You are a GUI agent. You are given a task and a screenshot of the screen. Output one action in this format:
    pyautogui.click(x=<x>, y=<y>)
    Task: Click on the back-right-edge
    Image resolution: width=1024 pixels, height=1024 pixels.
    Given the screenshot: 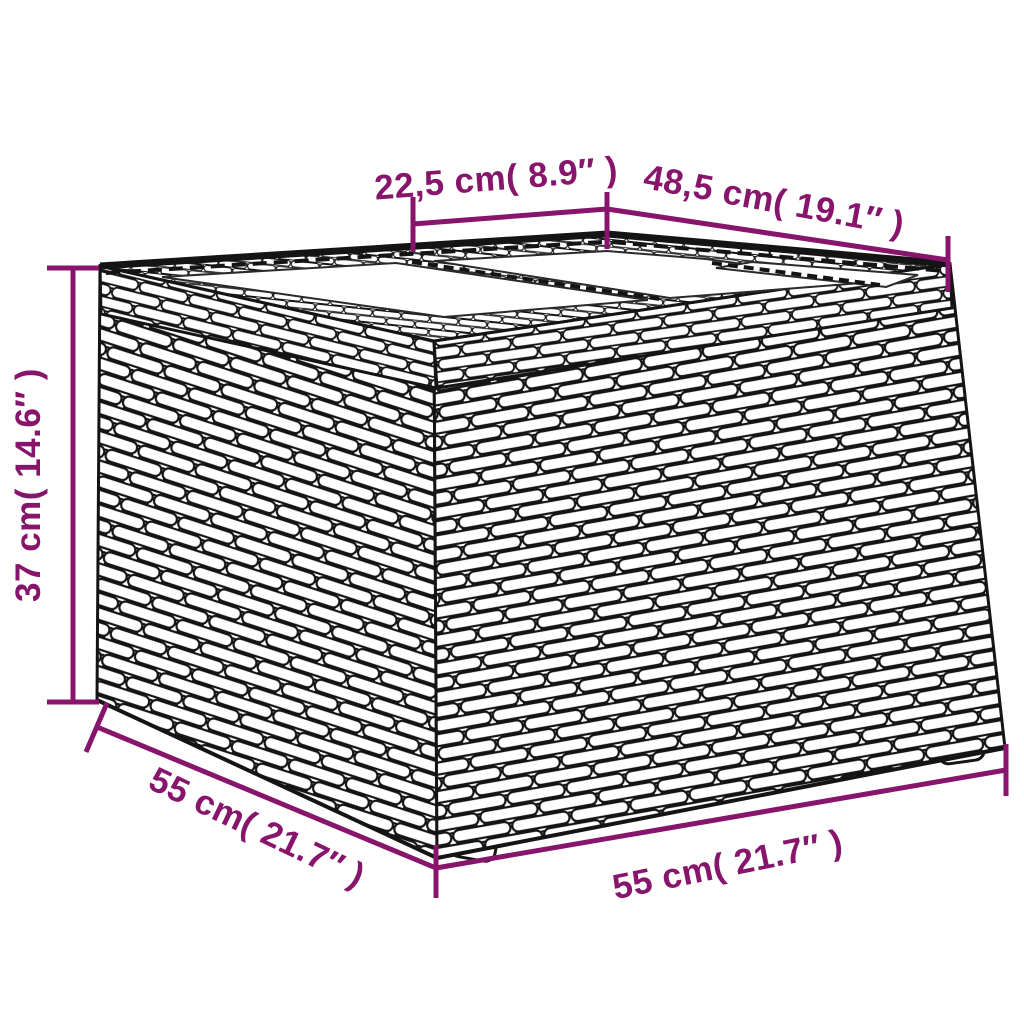 What is the action you would take?
    pyautogui.click(x=778, y=249)
    